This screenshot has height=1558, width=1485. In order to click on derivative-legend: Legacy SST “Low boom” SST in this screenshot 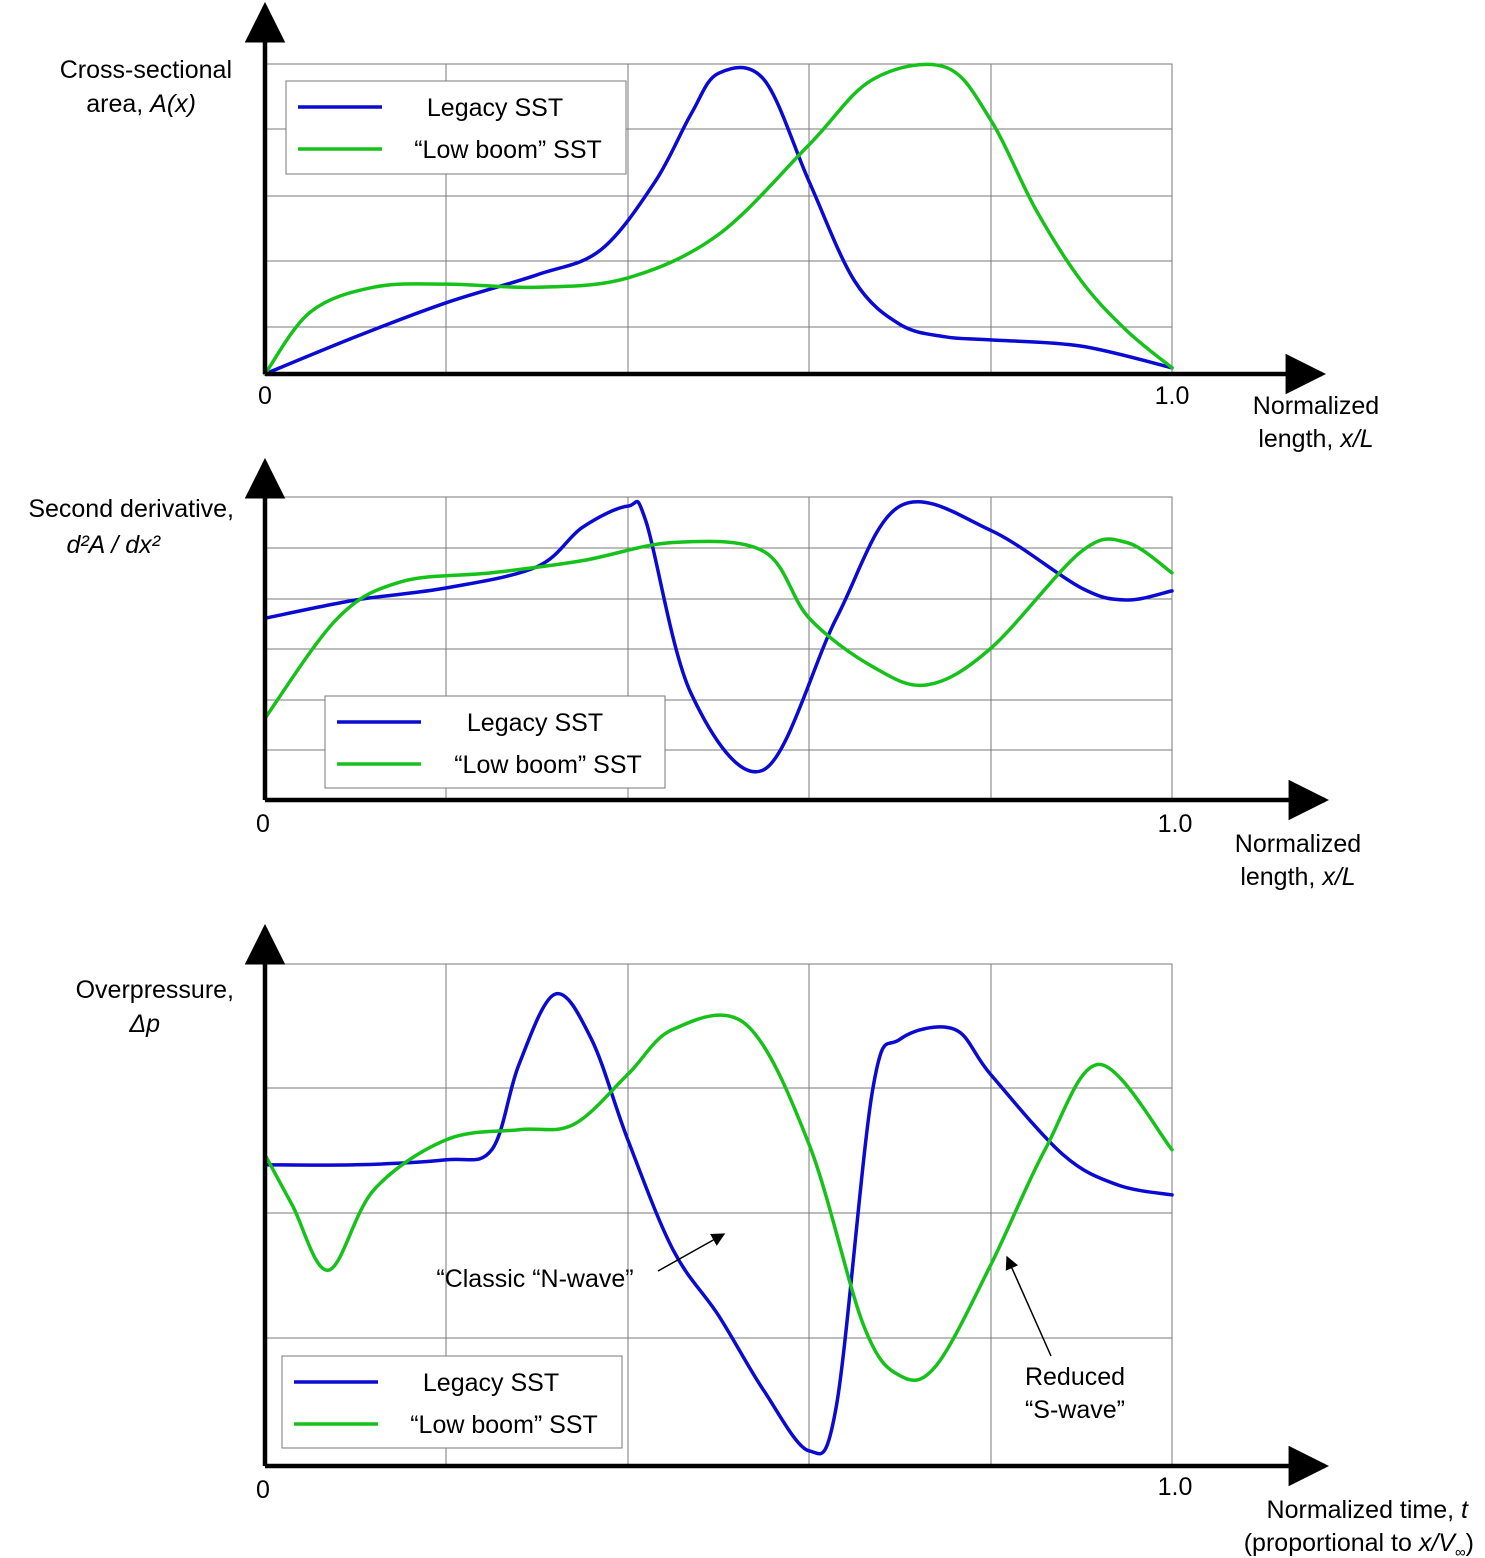, I will do `click(495, 742)`.